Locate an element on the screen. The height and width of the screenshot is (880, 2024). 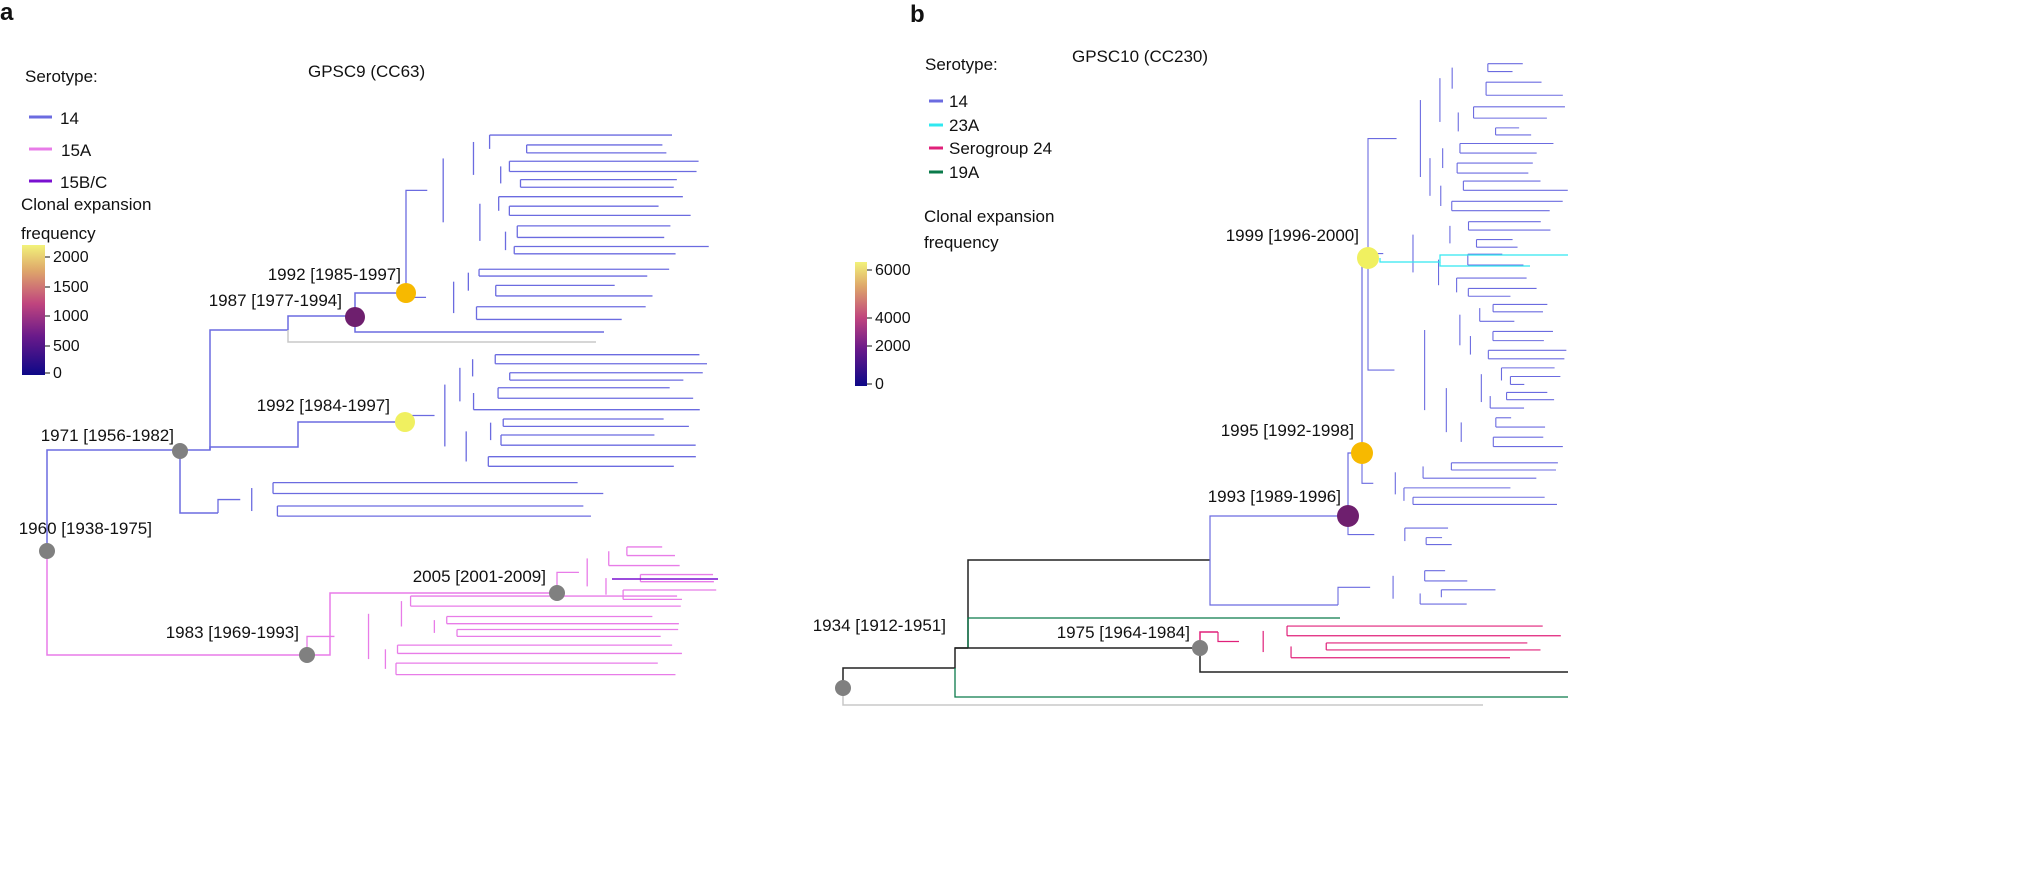
node-date-label: 1934 [1912-1951] is located at coordinates (879, 625).